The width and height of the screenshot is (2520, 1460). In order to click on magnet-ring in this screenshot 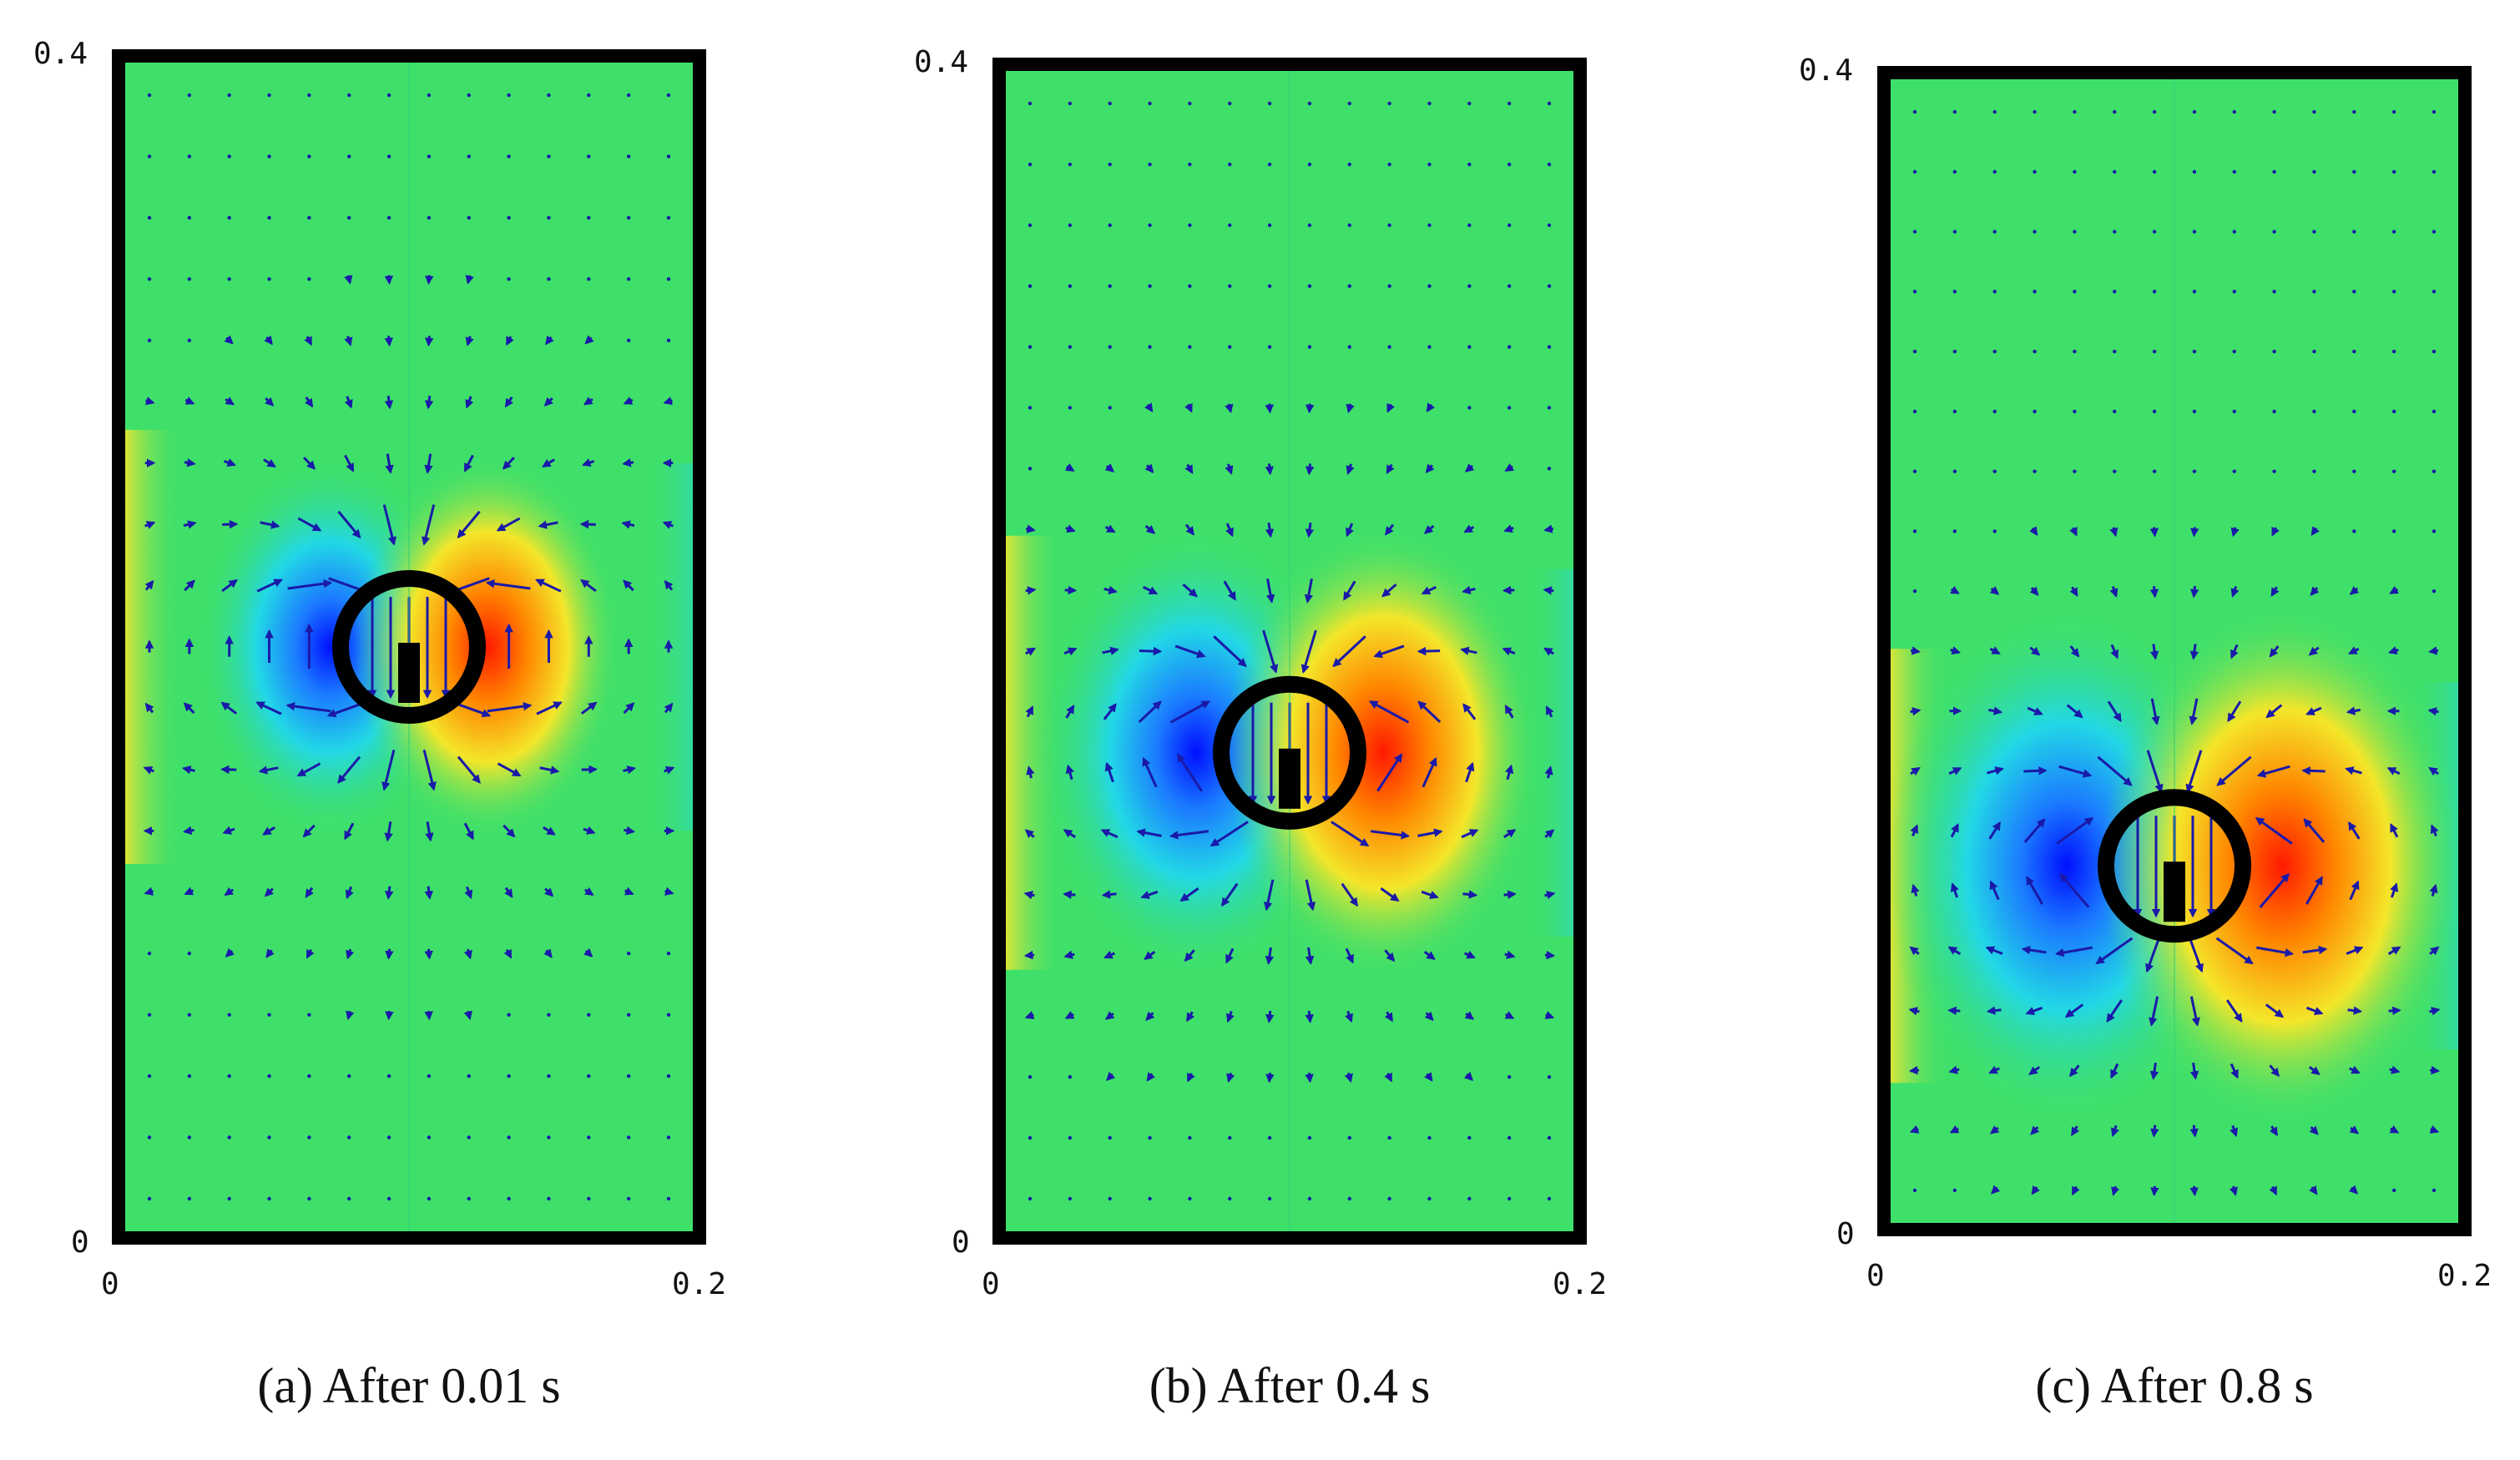, I will do `click(1289, 753)`.